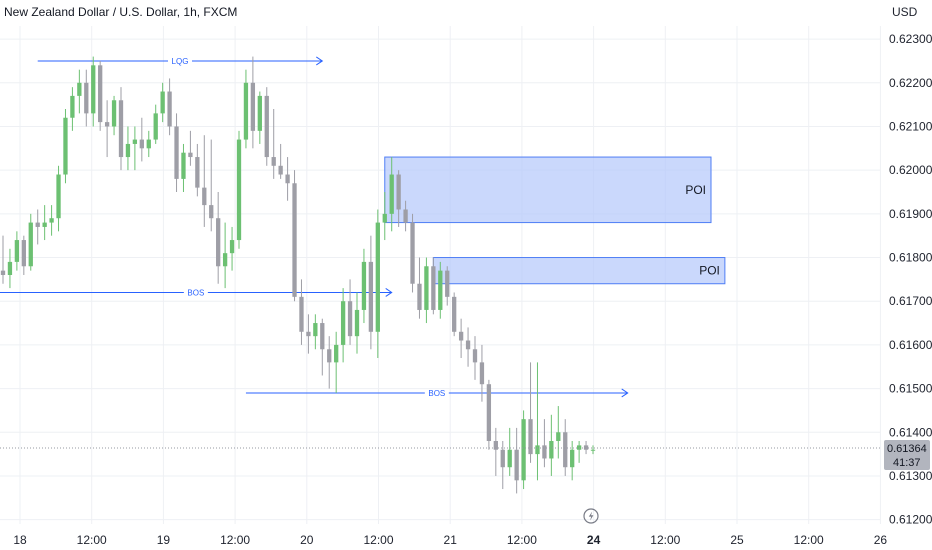  I want to click on y-tick-label: 0.61600, so click(910, 345).